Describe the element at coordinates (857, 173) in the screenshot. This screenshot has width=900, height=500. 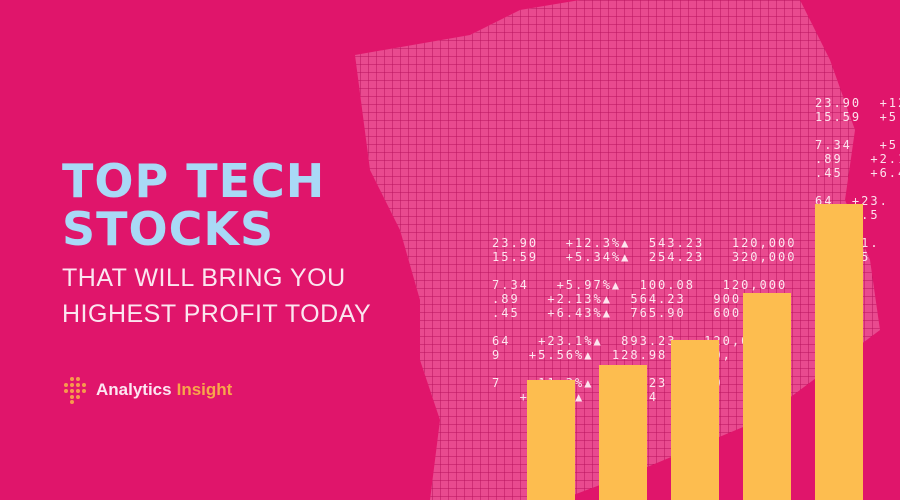
I see `ticker-row: .45 +6.4` at that location.